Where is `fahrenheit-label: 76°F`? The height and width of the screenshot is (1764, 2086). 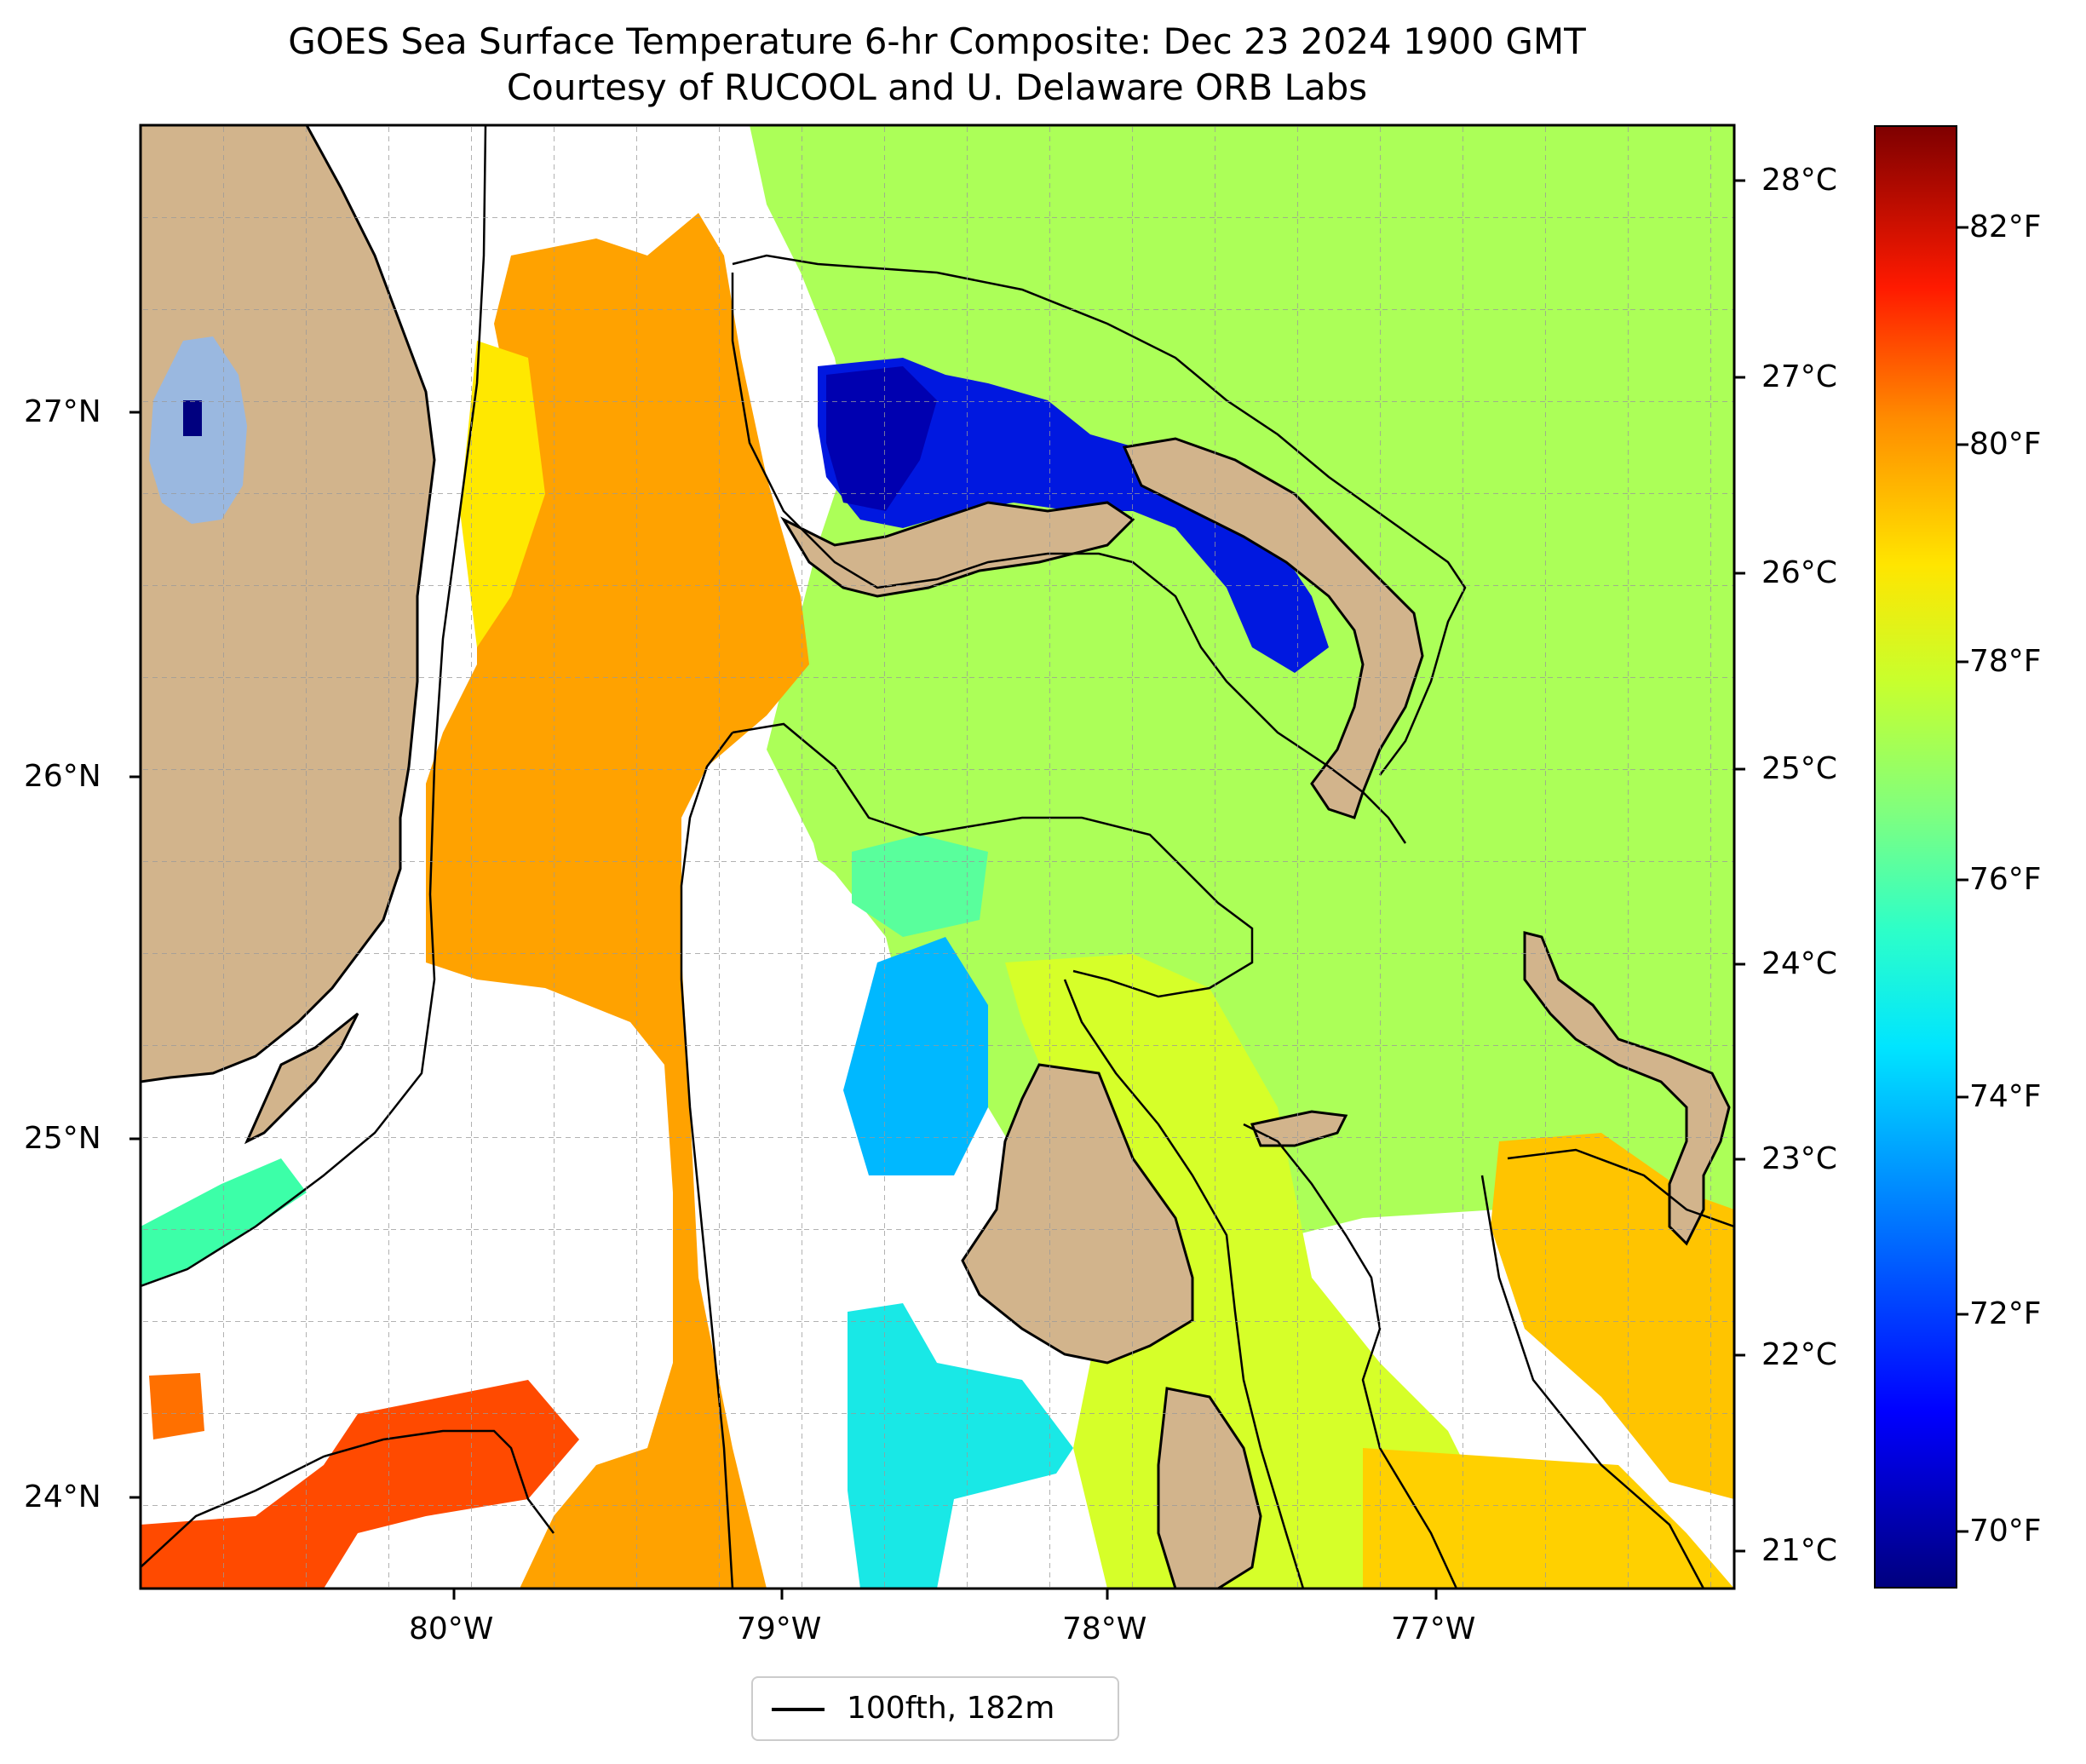 fahrenheit-label: 76°F is located at coordinates (2005, 879).